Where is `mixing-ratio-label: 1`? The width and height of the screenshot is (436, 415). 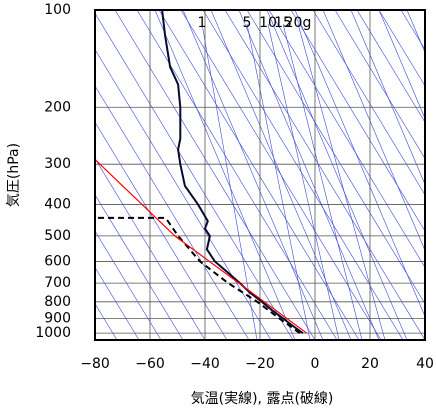 mixing-ratio-label: 1 is located at coordinates (202, 23).